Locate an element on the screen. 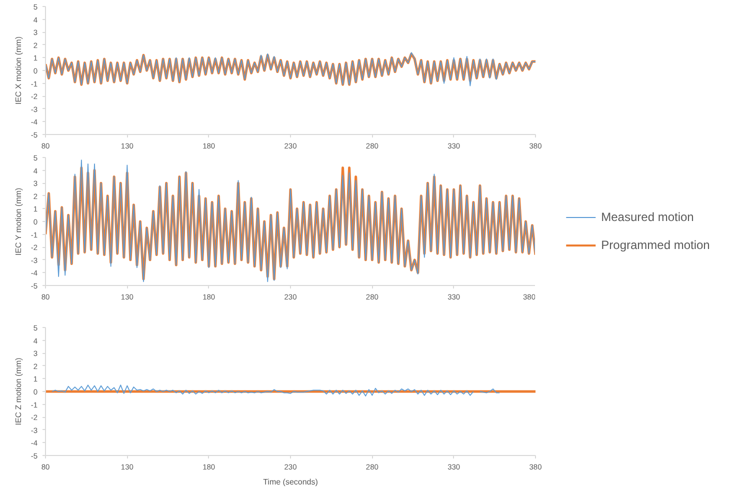 This screenshot has height=500, width=750. legend-label: Measured motion is located at coordinates (647, 217).